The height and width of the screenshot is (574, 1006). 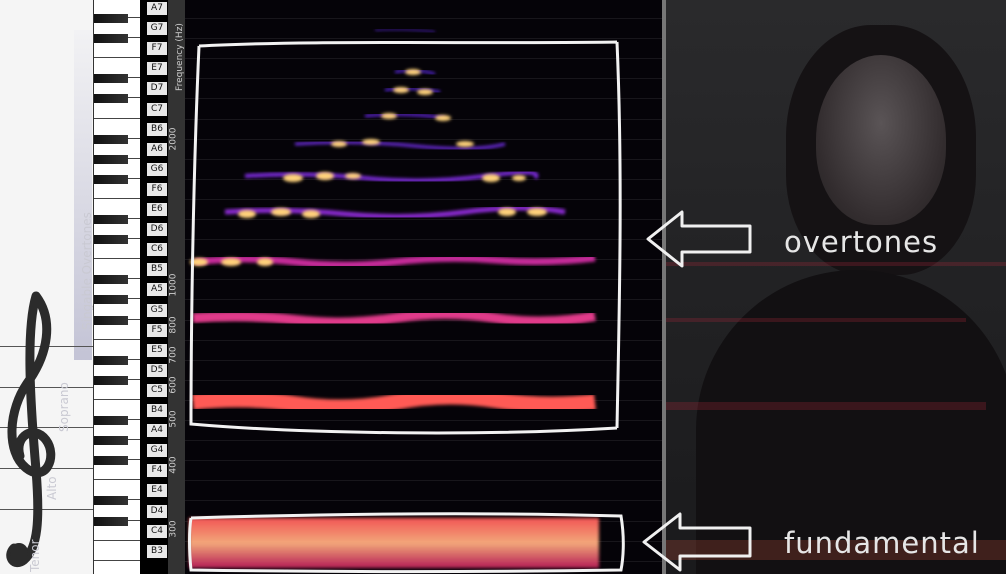 What do you see at coordinates (173, 385) in the screenshot?
I see `axis-tick: 600` at bounding box center [173, 385].